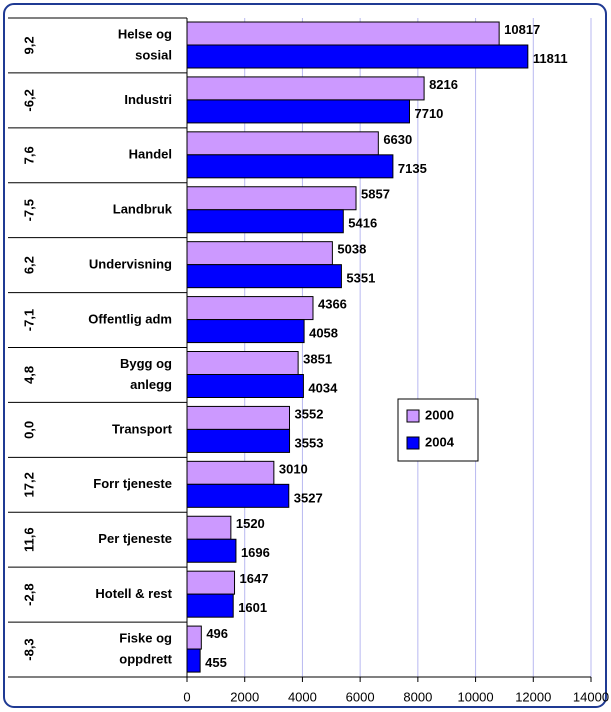 This screenshot has width=611, height=712. I want to click on legend-box, so click(438, 430).